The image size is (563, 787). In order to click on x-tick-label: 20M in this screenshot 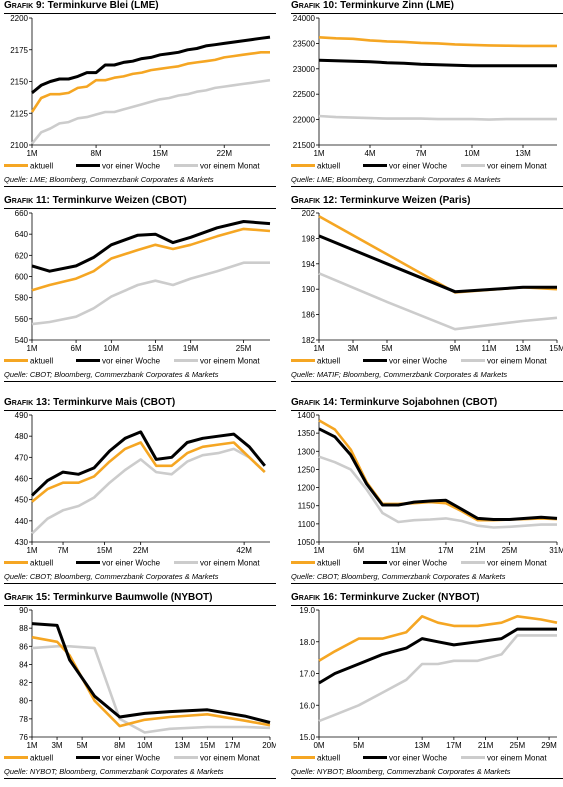, I will do `click(269, 745)`.